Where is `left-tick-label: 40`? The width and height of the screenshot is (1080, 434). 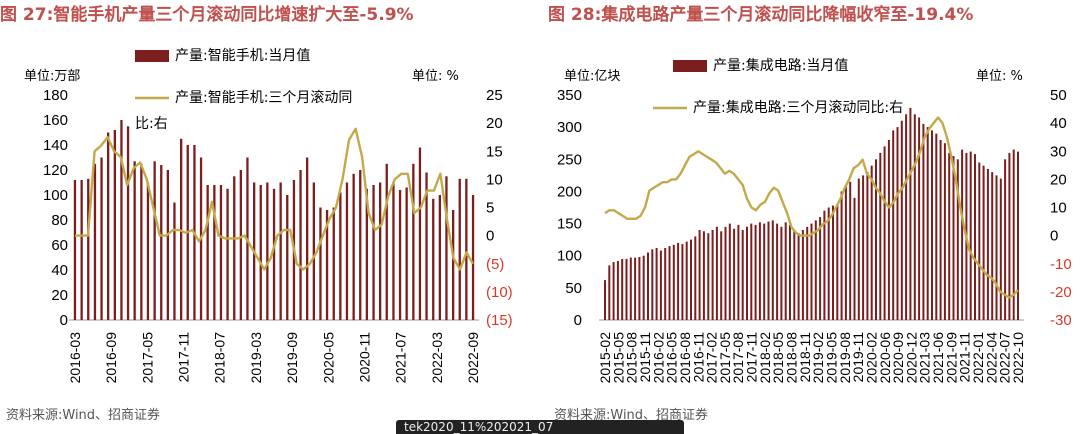 left-tick-label: 40 is located at coordinates (59, 270).